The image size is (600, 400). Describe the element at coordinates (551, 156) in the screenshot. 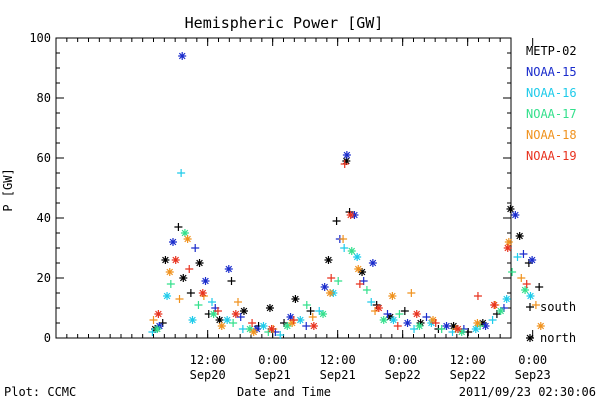

I see `legend-entry: NOAA-19` at that location.